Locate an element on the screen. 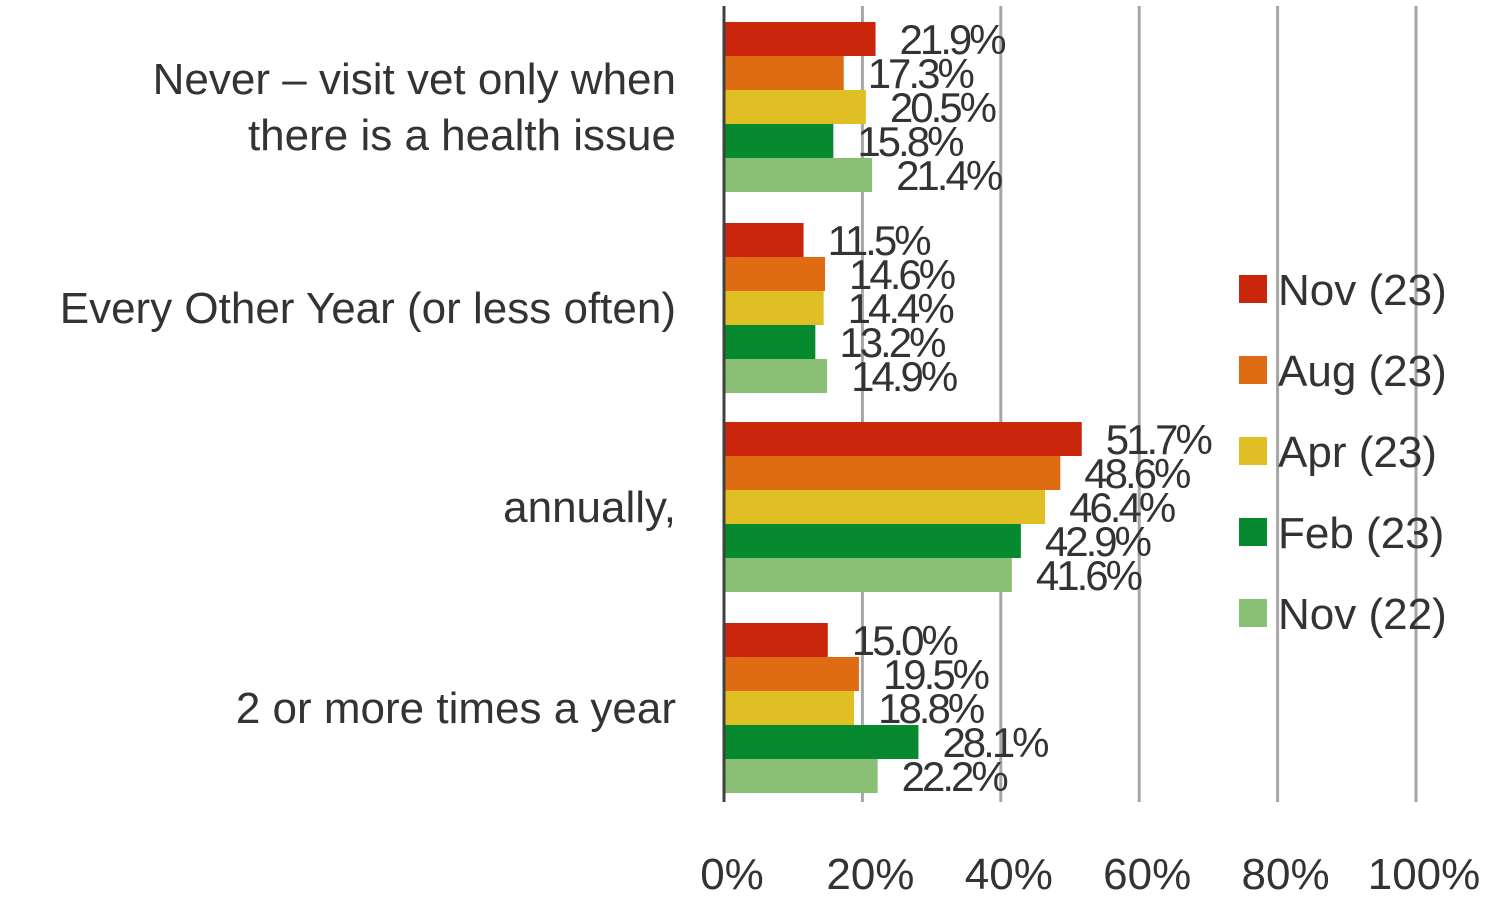  data-label-2-2: 46.4% is located at coordinates (1122, 507).